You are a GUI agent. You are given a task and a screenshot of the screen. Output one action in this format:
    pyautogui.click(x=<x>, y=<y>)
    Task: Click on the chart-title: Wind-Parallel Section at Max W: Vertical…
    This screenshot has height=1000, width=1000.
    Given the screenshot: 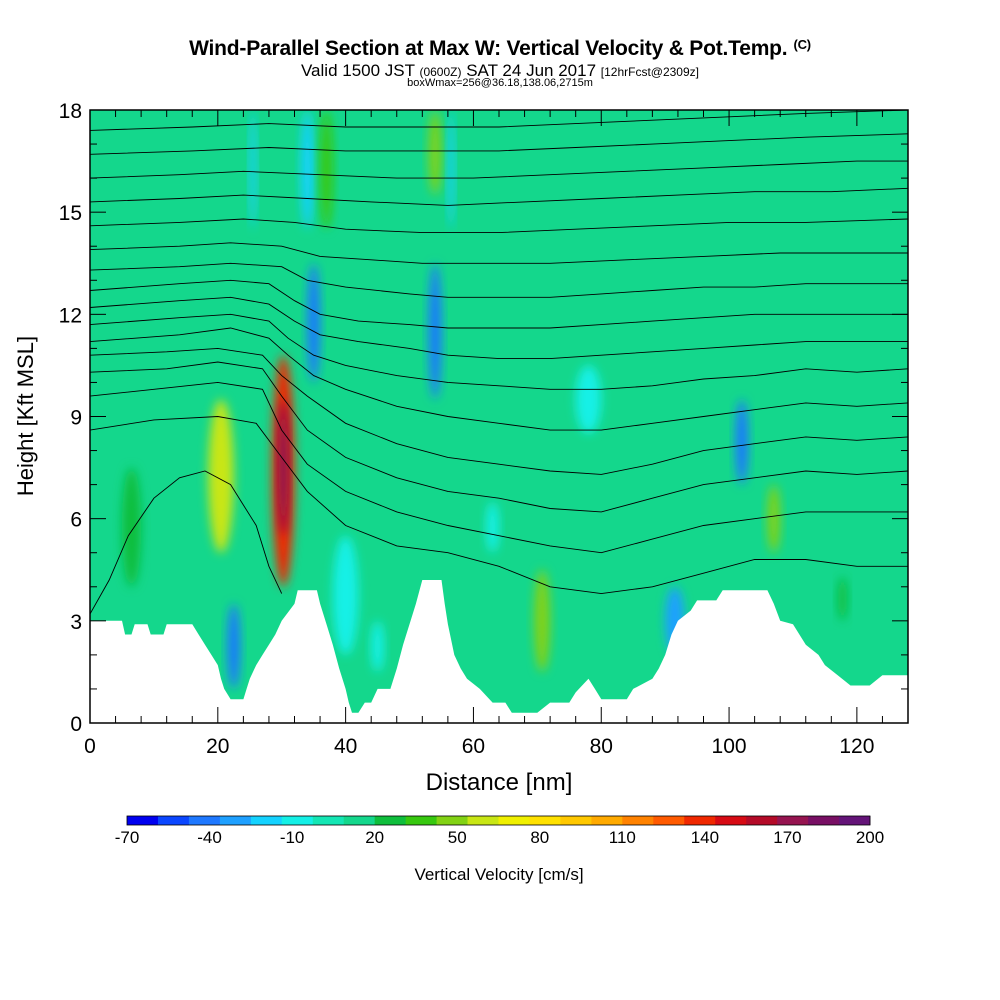 What is the action you would take?
    pyautogui.click(x=500, y=48)
    